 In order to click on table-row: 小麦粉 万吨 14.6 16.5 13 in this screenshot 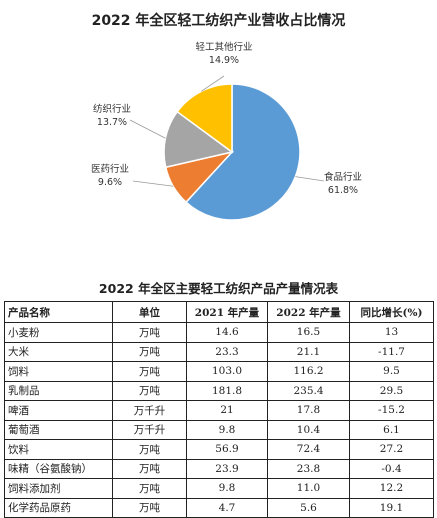, I will do `click(219, 332)`.